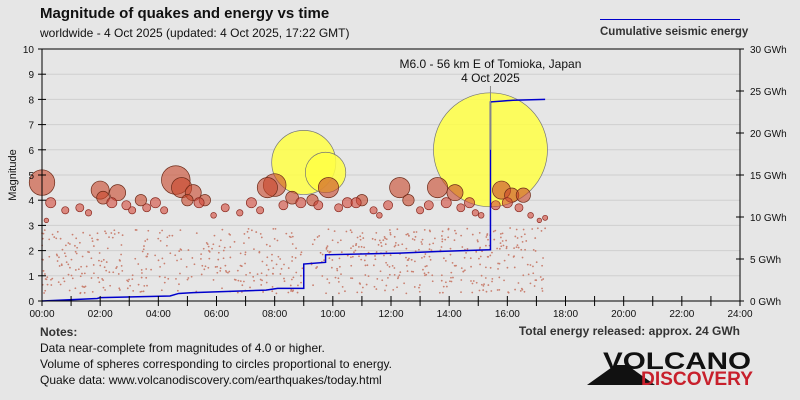 This screenshot has height=400, width=800. Describe the element at coordinates (768, 218) in the screenshot. I see `y2-tick-label: 10 GWh` at that location.